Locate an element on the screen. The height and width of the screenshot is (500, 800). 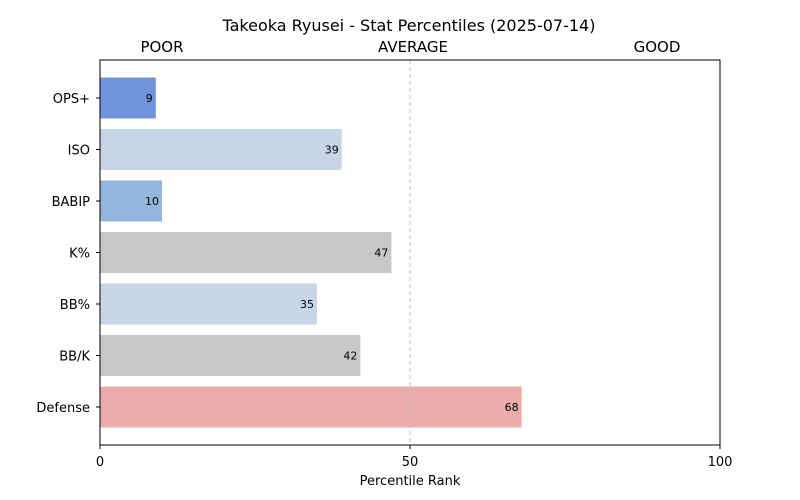
bar-k is located at coordinates (246, 252).